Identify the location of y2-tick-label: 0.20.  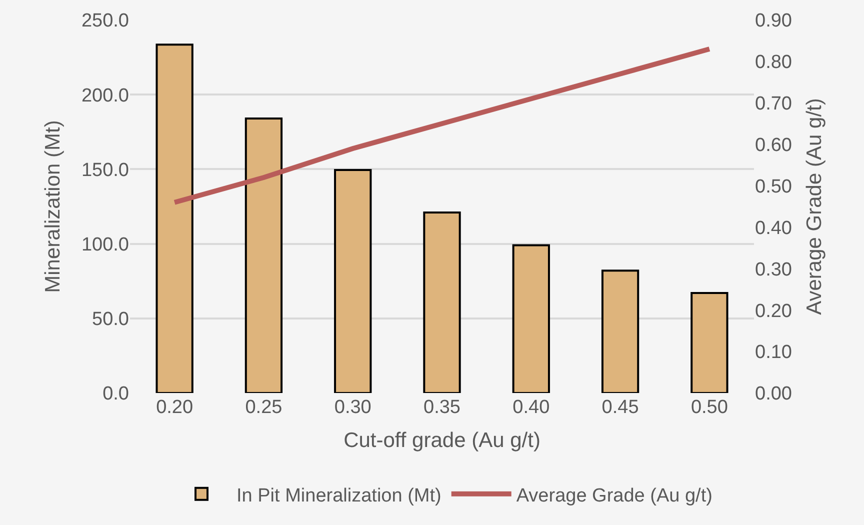
(773, 311).